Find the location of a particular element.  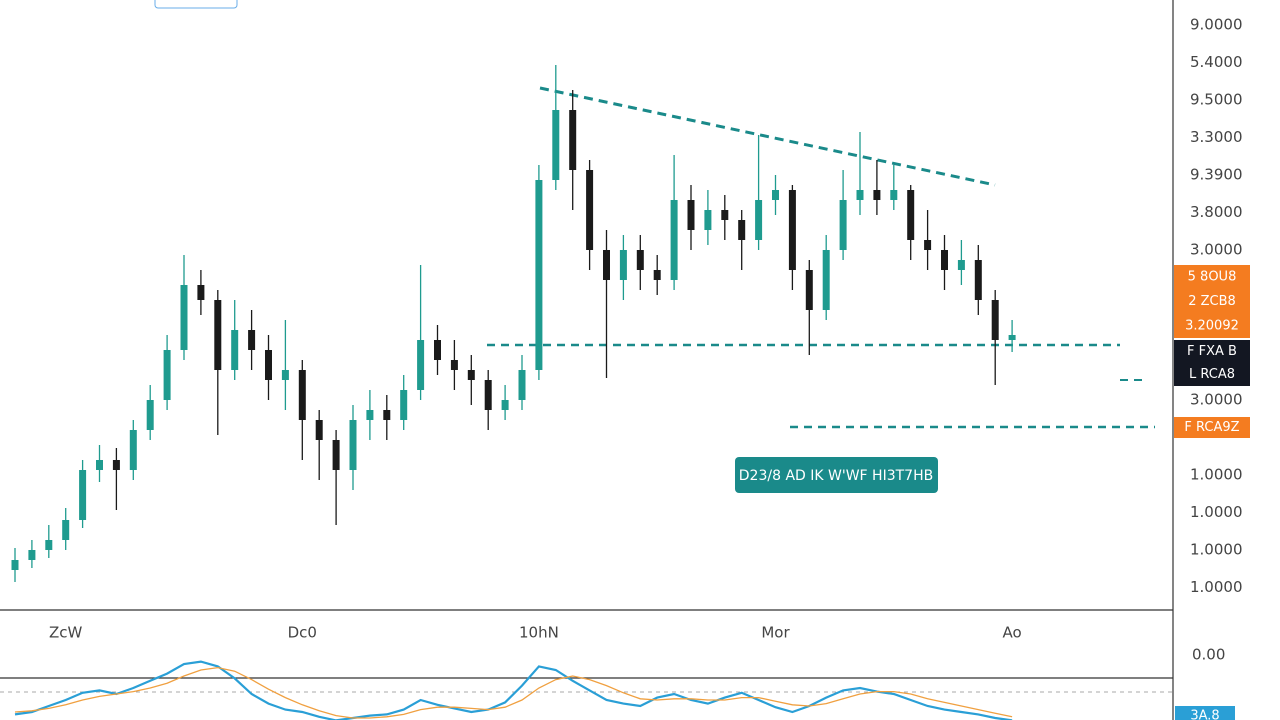

x-tick-label: Dc0 is located at coordinates (302, 633).